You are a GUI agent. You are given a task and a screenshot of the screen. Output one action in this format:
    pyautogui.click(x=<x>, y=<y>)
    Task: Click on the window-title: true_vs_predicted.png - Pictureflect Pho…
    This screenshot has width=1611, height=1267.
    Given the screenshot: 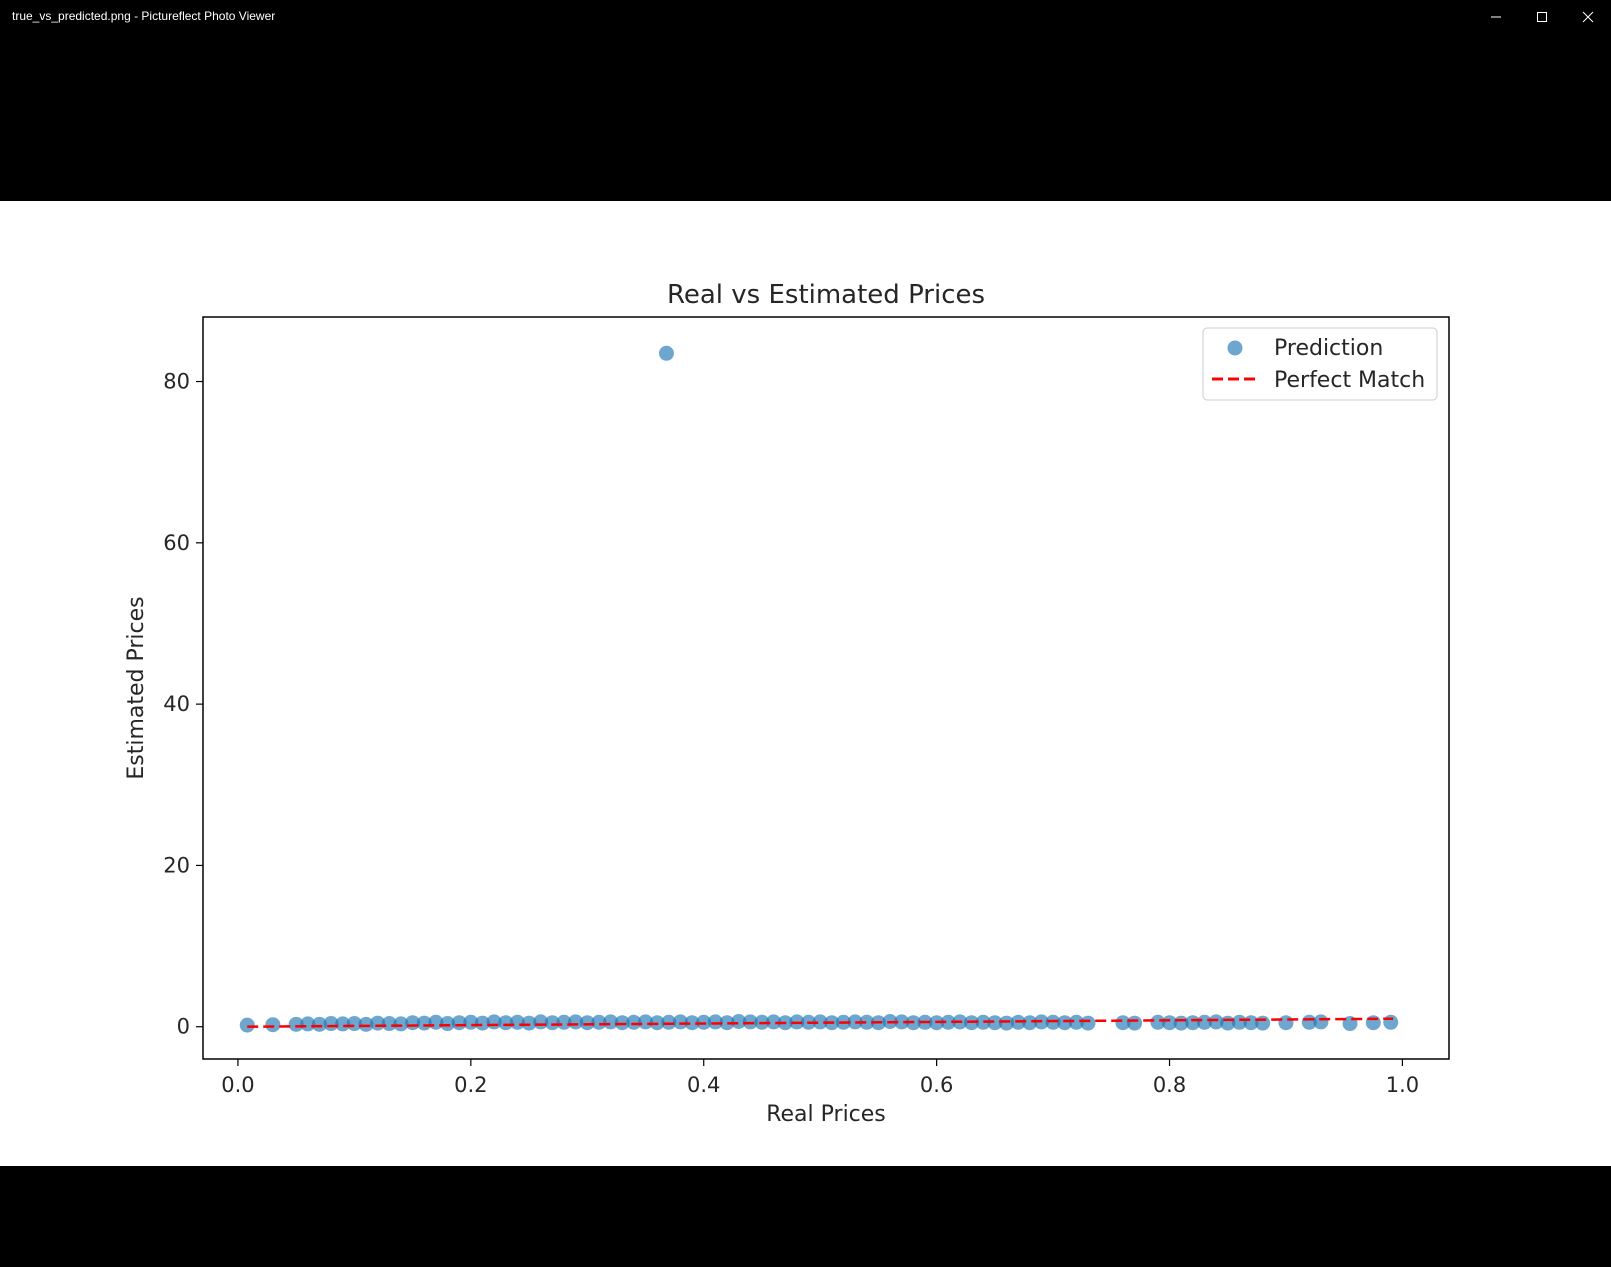 What is the action you would take?
    pyautogui.click(x=144, y=16)
    